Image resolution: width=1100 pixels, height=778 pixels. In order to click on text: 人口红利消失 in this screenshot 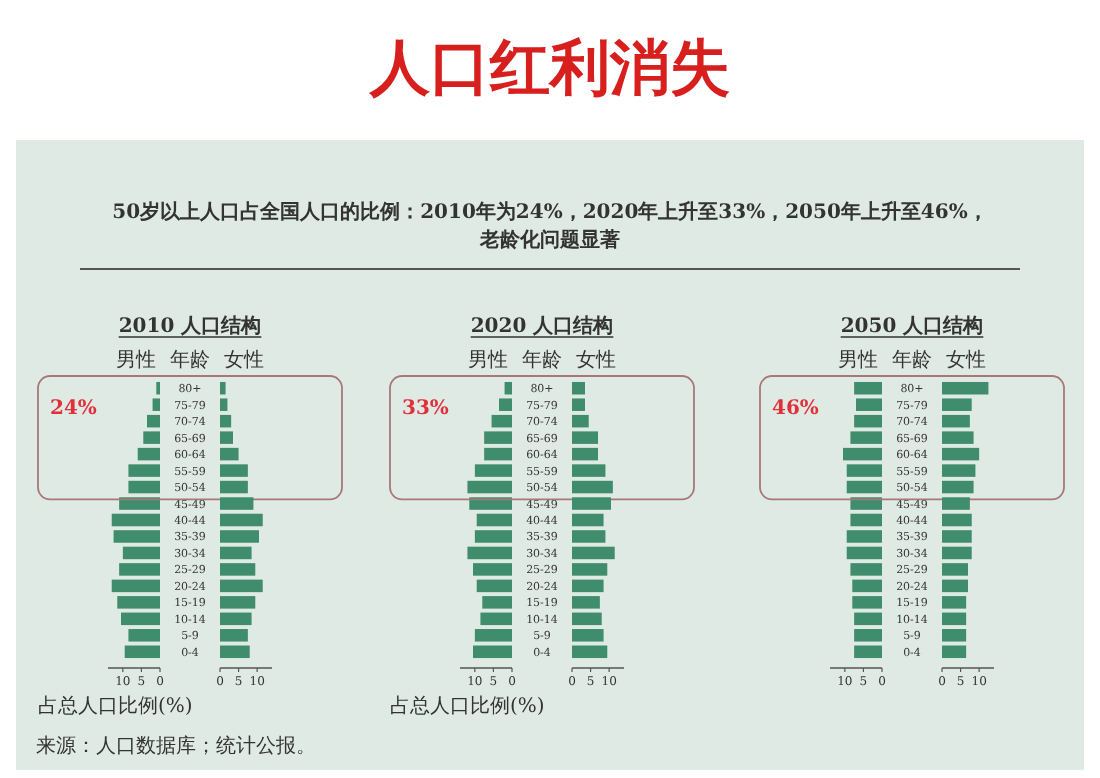, I will do `click(549, 70)`.